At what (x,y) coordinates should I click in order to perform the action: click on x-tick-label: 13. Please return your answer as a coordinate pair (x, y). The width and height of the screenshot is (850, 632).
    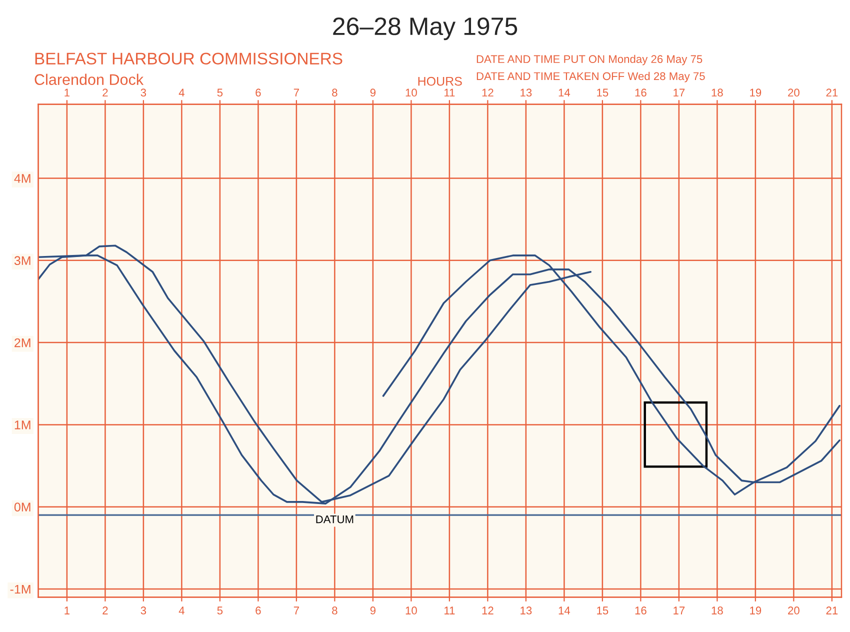
    Looking at the image, I should click on (526, 92).